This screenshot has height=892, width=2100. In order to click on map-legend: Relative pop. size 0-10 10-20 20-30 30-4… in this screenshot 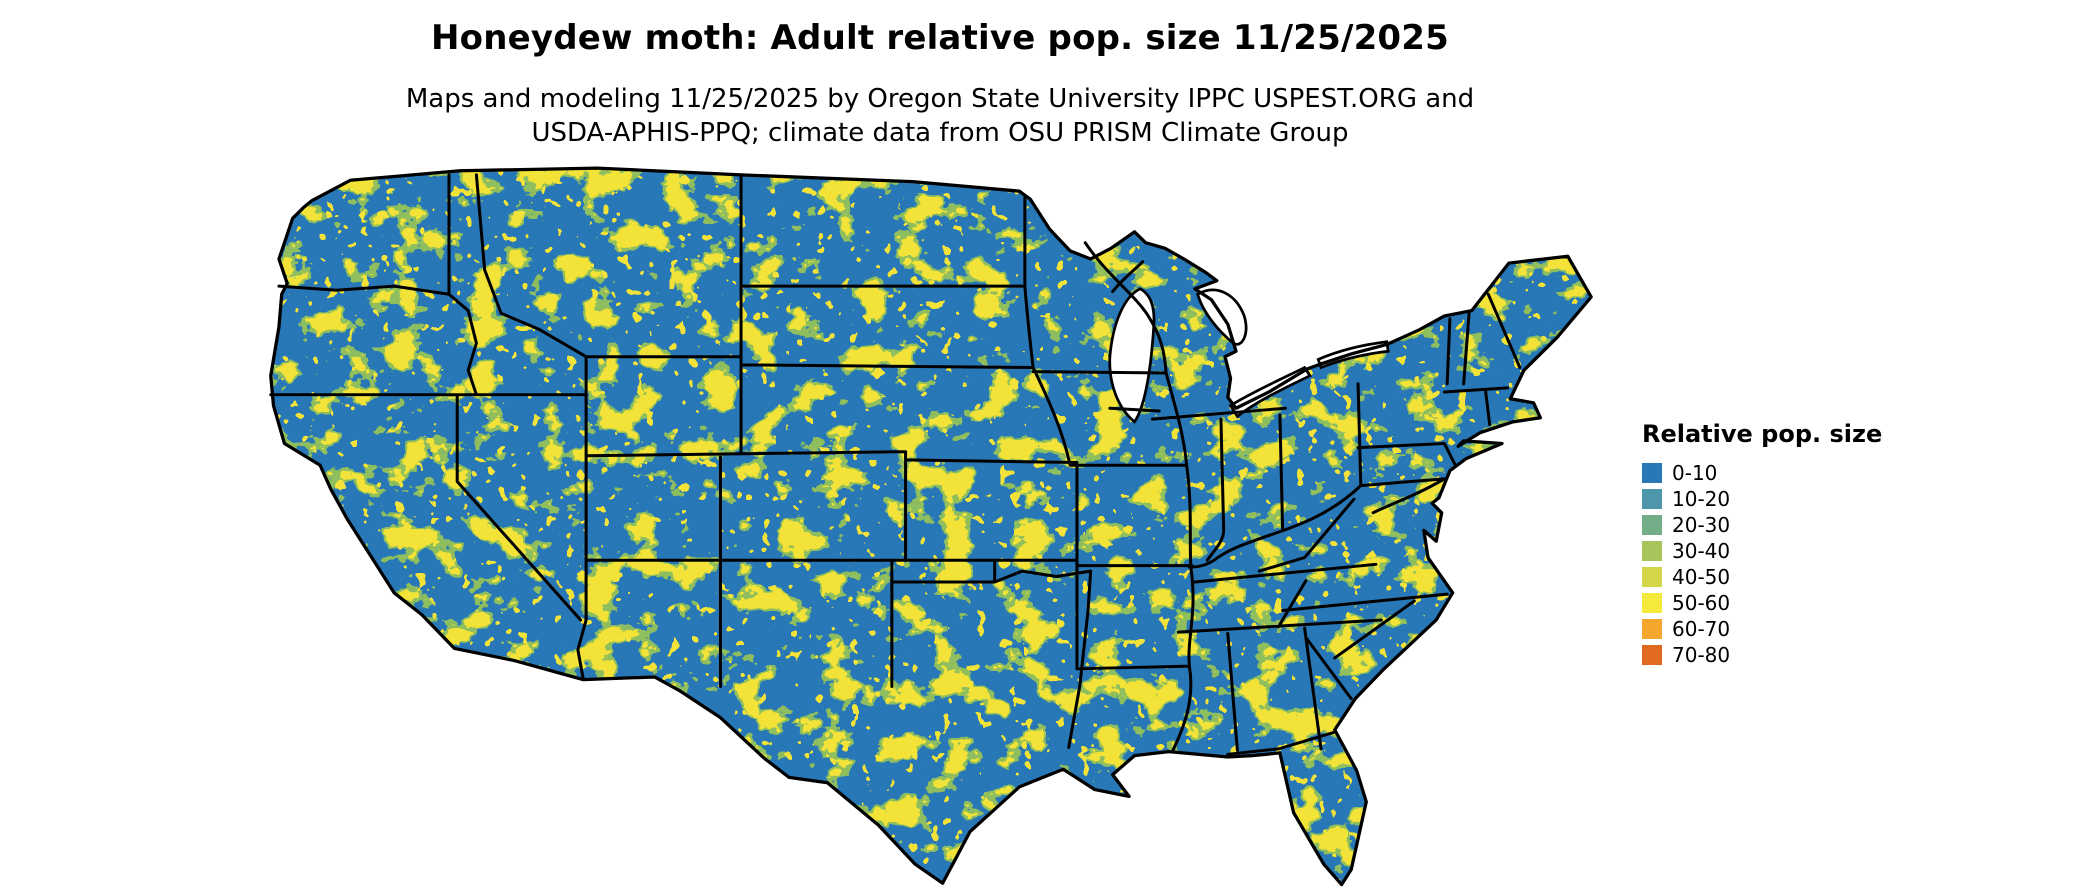, I will do `click(1792, 544)`.